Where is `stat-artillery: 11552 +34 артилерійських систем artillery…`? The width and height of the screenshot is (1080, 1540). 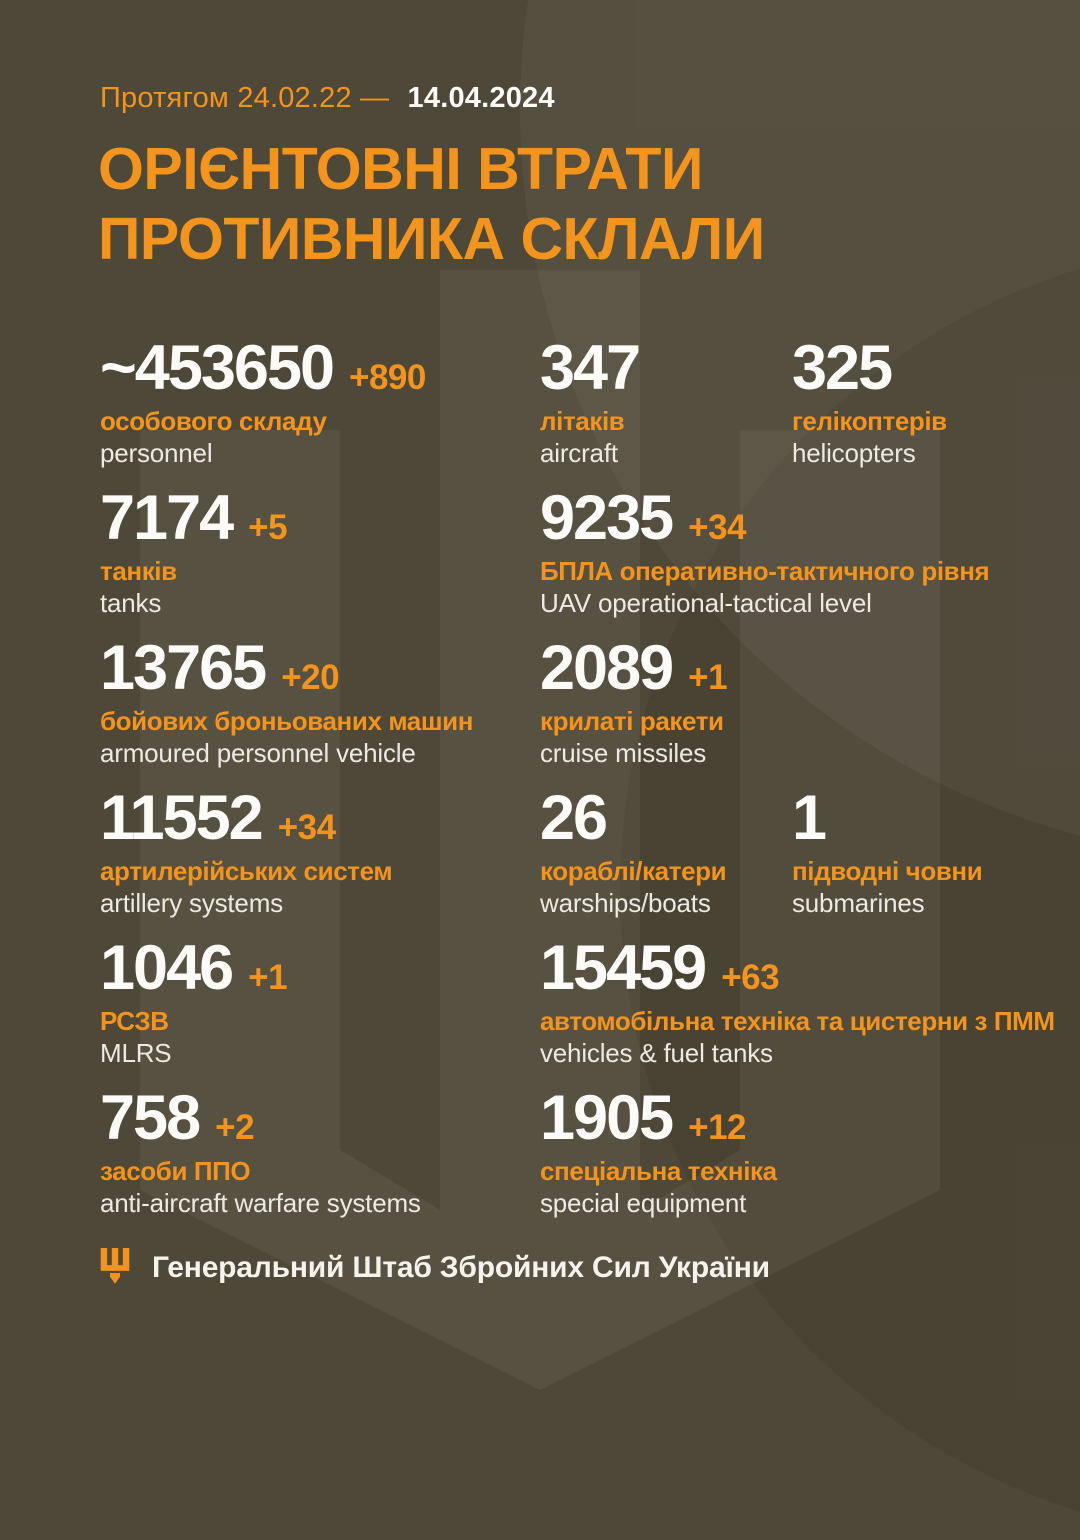 stat-artillery: 11552 +34 артилерійських систем artillery… is located at coordinates (246, 851).